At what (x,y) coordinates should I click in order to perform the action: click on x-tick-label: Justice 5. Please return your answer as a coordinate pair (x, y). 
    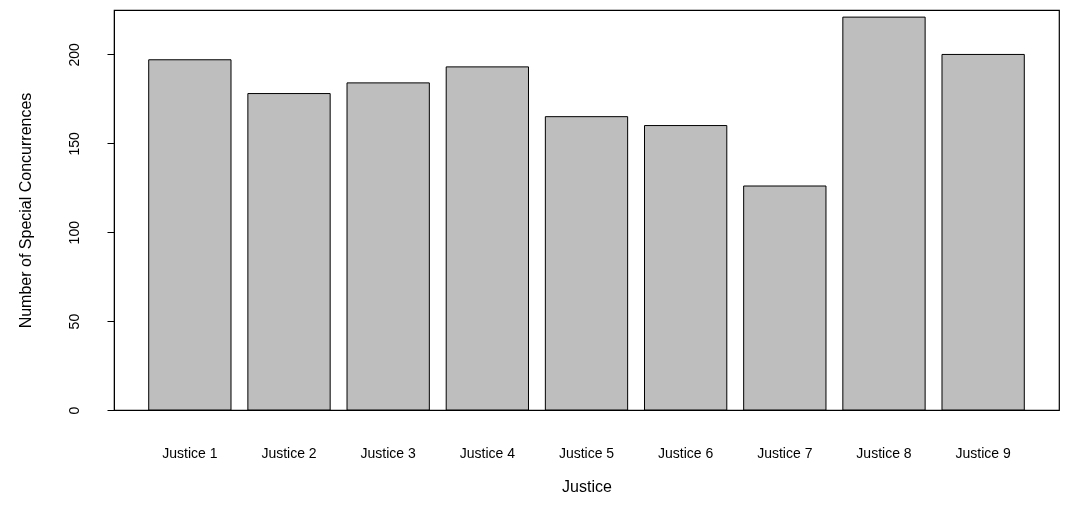
    Looking at the image, I should click on (586, 452).